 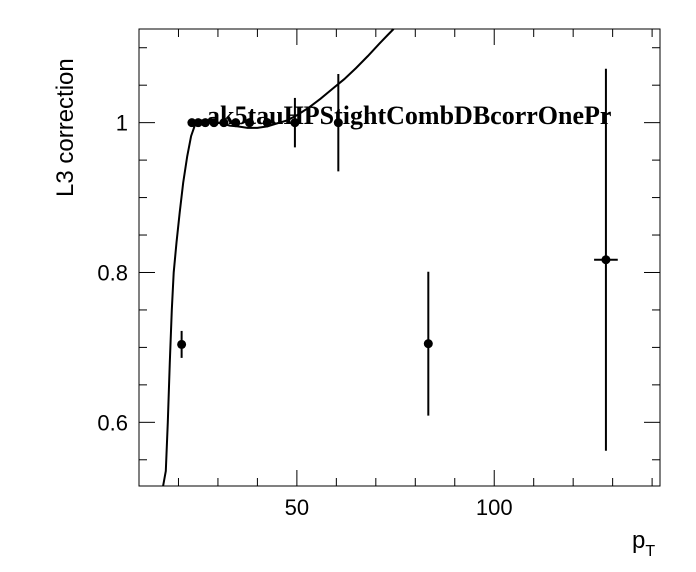 I want to click on y-tick-label: 0.6, so click(x=112, y=422).